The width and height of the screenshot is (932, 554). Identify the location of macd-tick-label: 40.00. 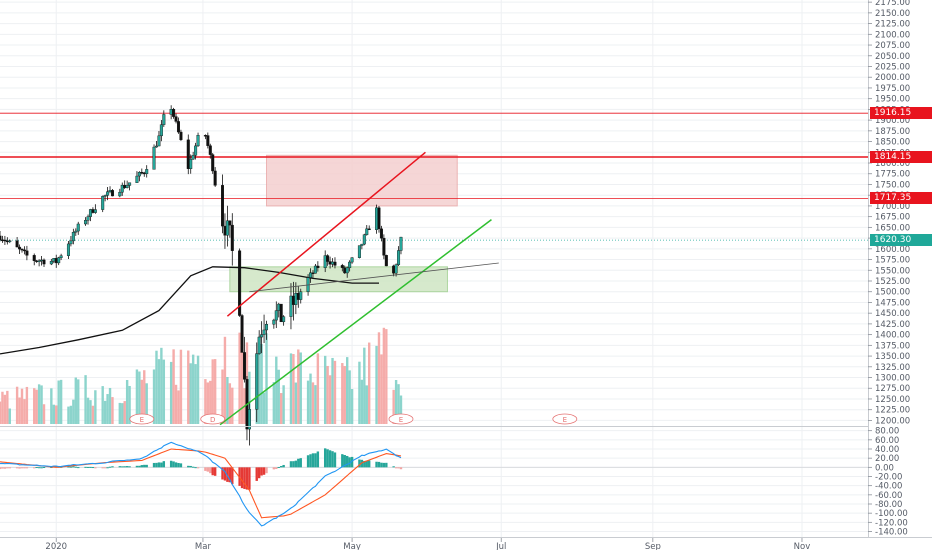
(887, 450).